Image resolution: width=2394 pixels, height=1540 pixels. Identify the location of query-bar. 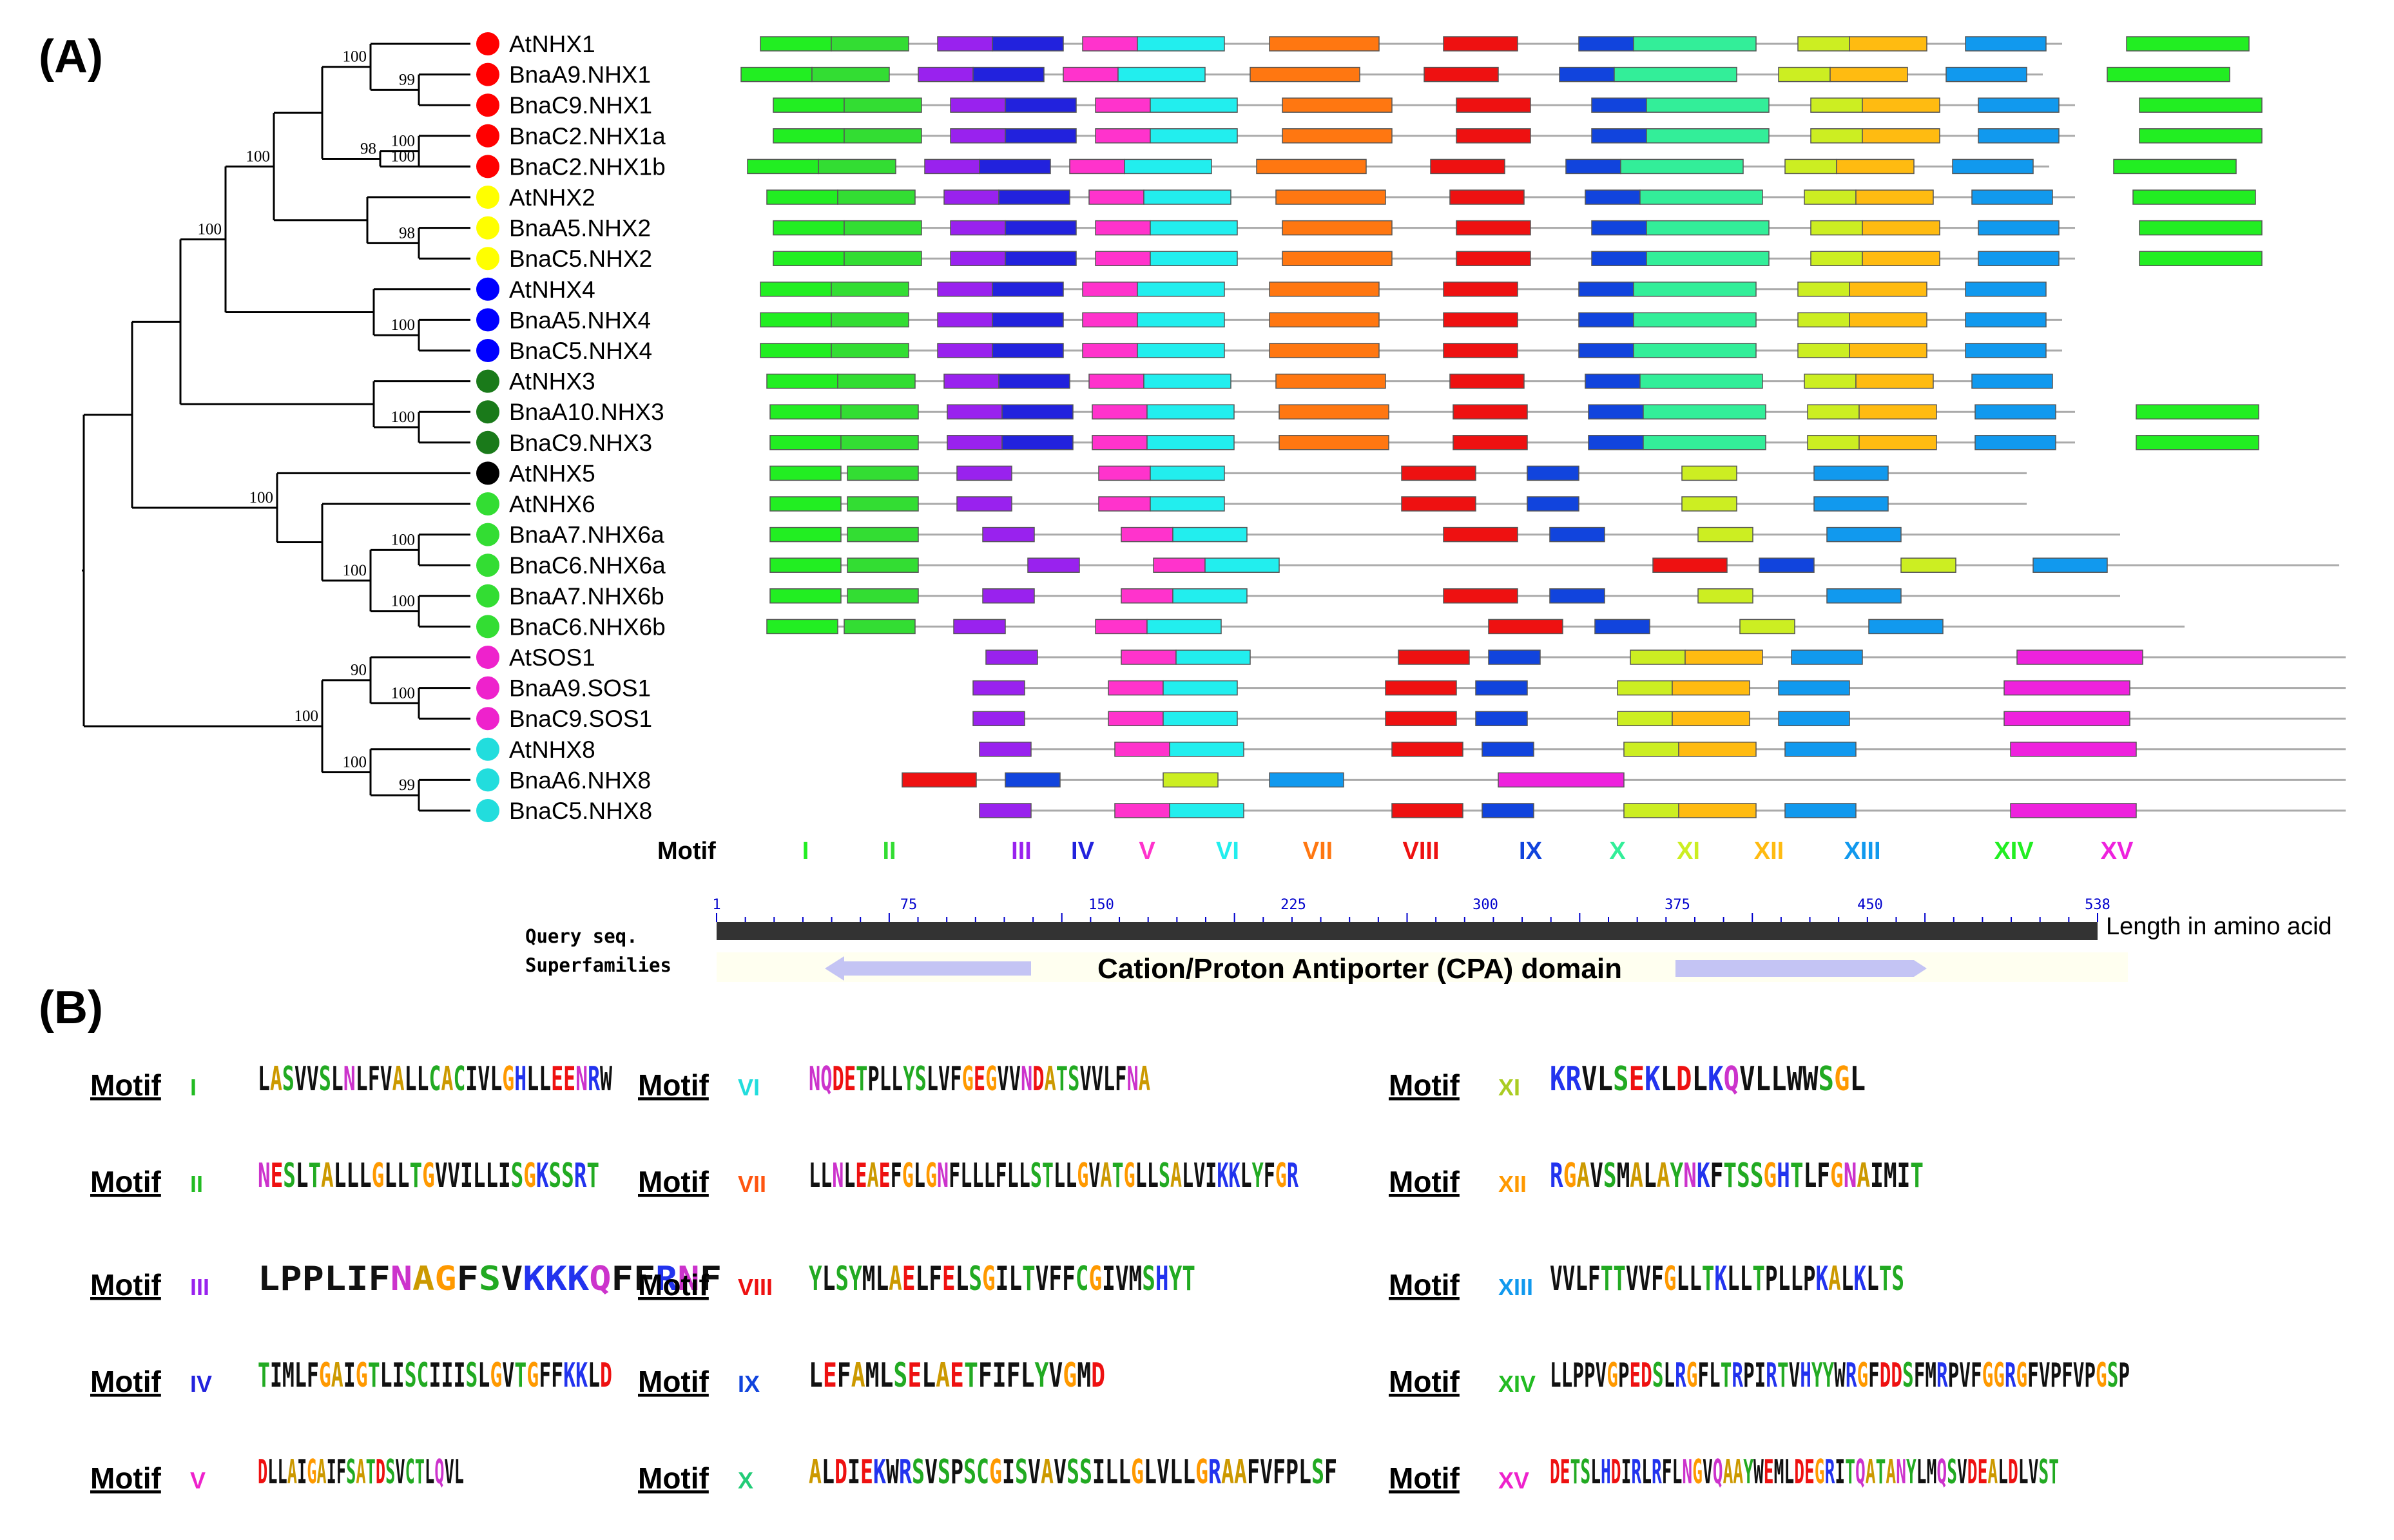
(1407, 931).